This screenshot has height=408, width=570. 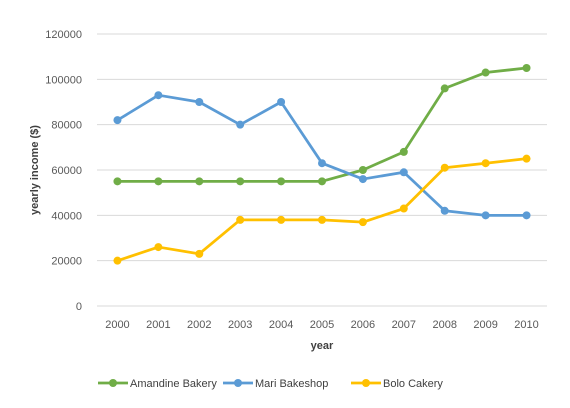 What do you see at coordinates (63, 80) in the screenshot?
I see `y-tick-label: 100000` at bounding box center [63, 80].